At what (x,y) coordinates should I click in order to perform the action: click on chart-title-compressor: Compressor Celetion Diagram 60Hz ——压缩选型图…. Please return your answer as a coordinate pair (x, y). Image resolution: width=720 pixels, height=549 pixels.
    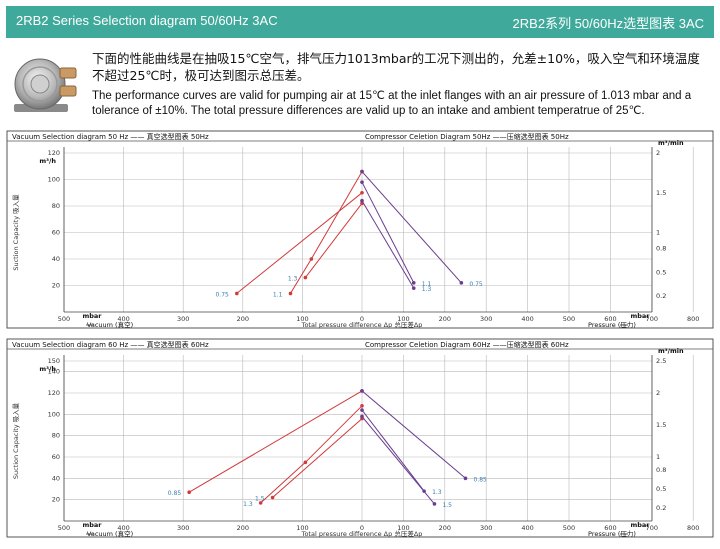
    Looking at the image, I should click on (467, 344).